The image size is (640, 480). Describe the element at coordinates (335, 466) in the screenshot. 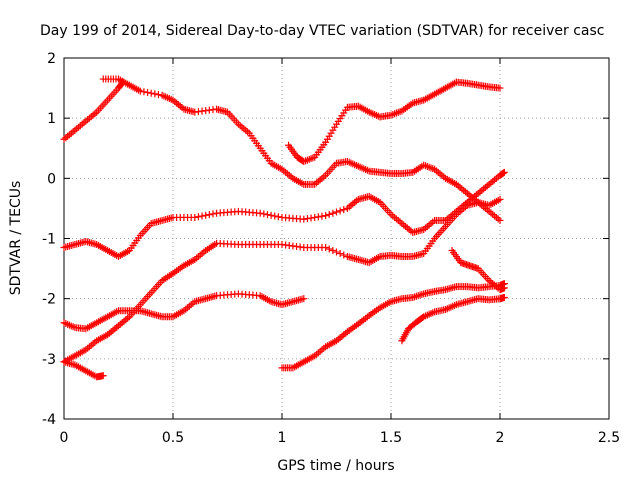

I see `x-axis-label: GPS time / hours` at that location.